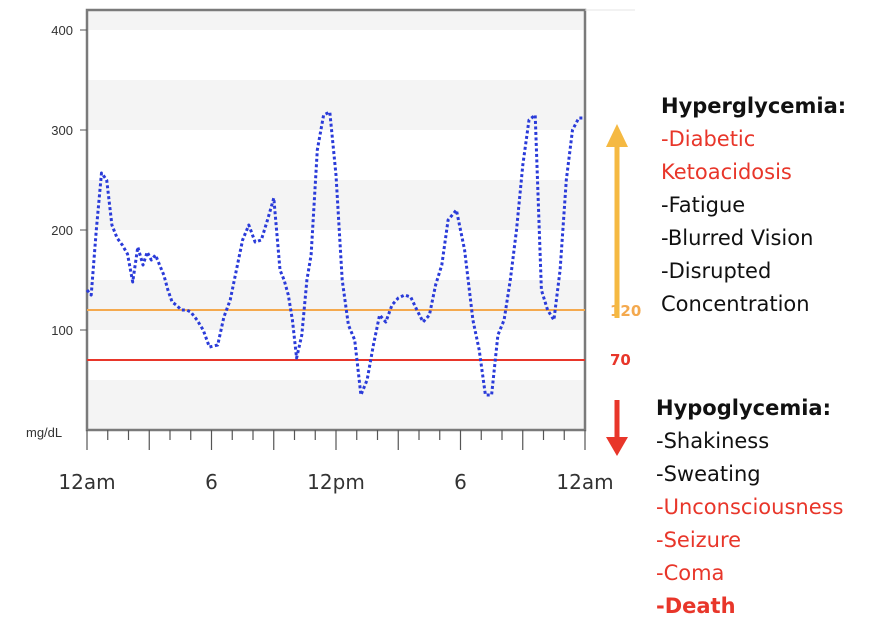  What do you see at coordinates (62, 330) in the screenshot?
I see `y-tick-label: 100` at bounding box center [62, 330].